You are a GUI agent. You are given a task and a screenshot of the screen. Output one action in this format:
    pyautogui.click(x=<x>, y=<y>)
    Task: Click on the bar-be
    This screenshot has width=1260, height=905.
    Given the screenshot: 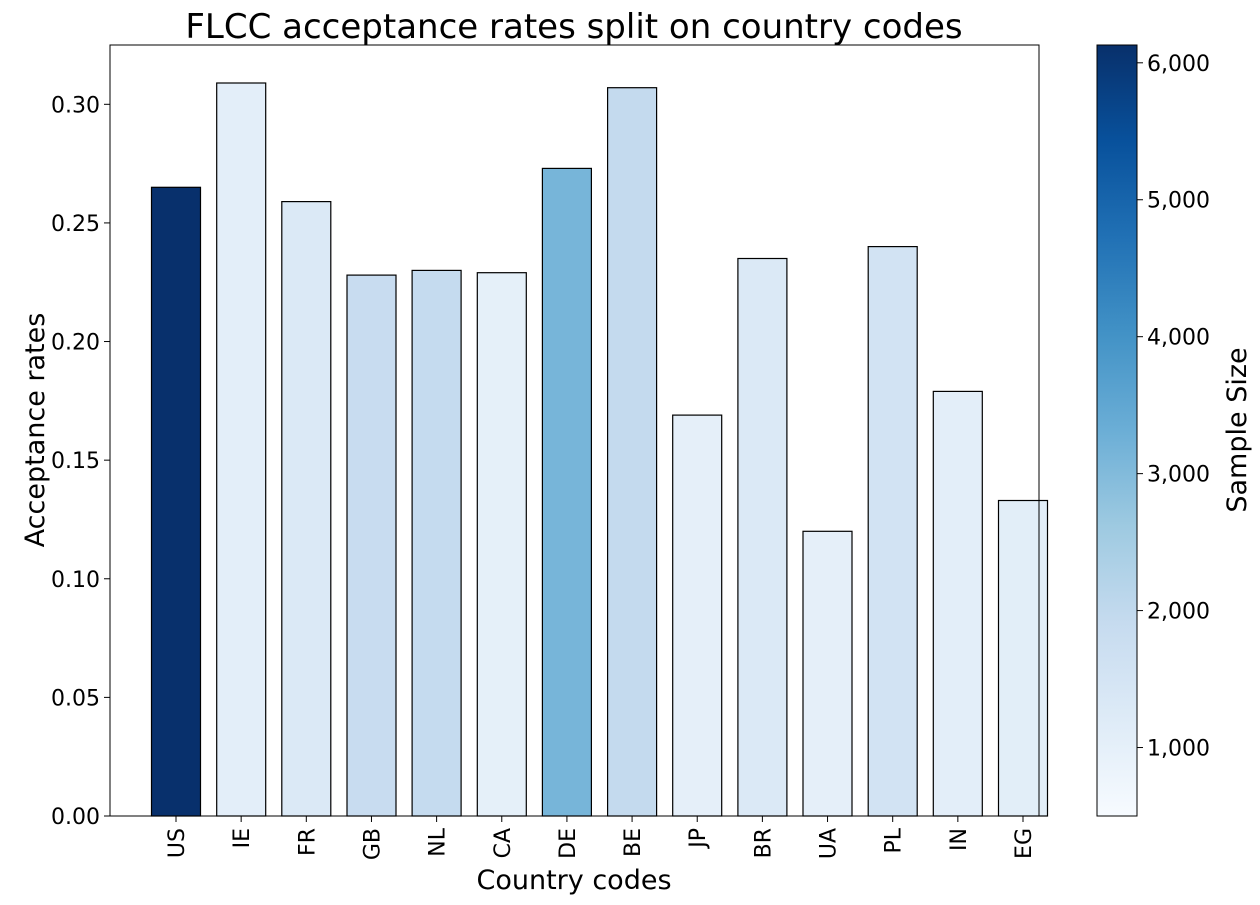 What is the action you would take?
    pyautogui.click(x=632, y=452)
    